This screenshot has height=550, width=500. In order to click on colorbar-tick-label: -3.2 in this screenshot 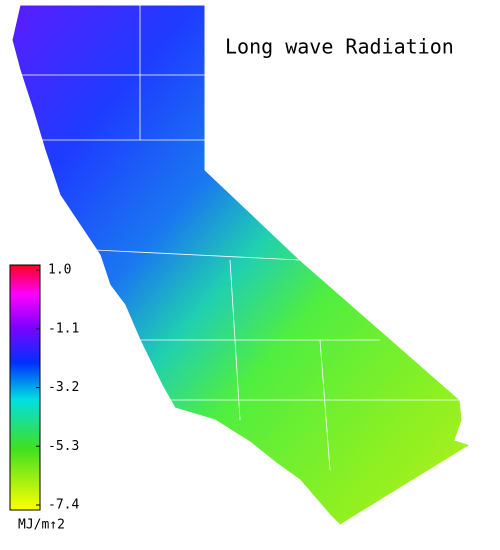, I will do `click(63, 387)`.